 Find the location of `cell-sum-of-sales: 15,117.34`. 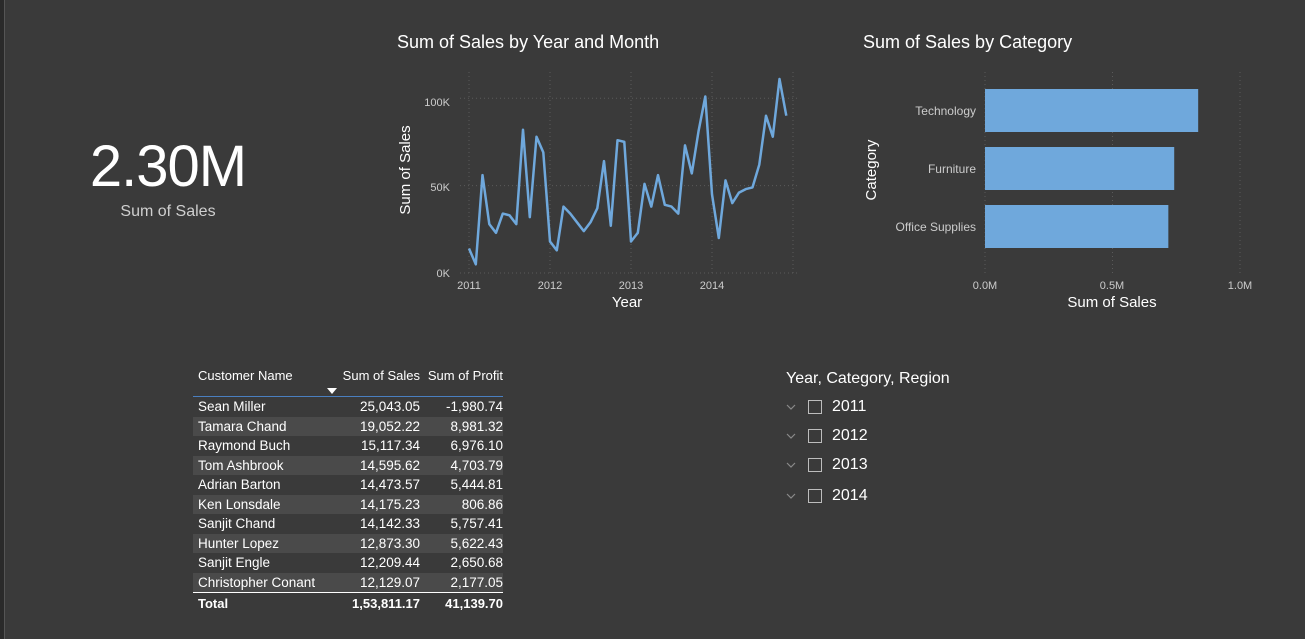

cell-sum-of-sales: 15,117.34 is located at coordinates (390, 446).